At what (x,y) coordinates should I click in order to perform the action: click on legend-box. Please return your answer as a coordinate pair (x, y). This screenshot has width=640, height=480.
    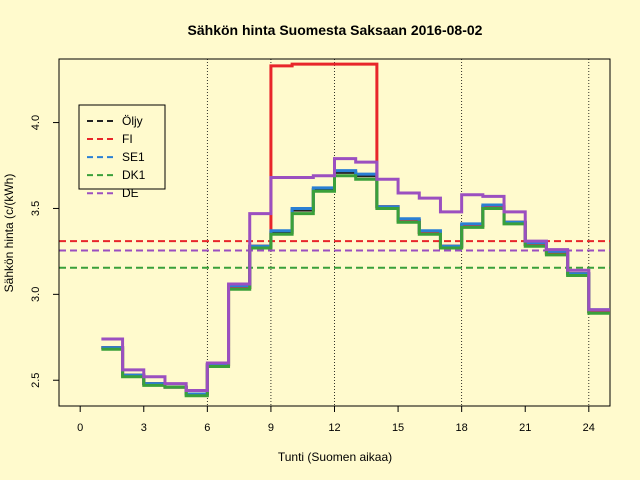
    Looking at the image, I should click on (122, 147).